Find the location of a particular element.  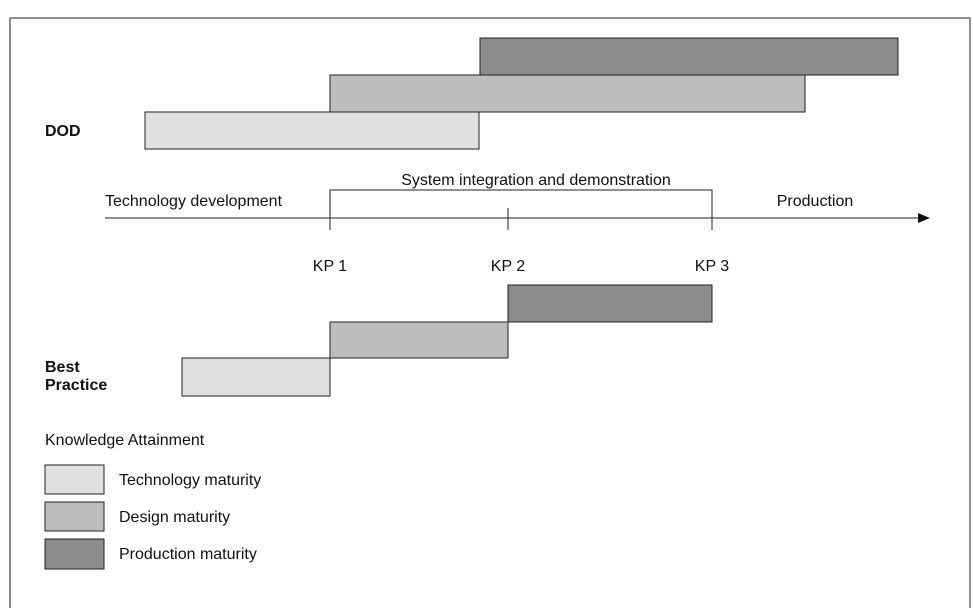

phase-label: Production is located at coordinates (815, 201).